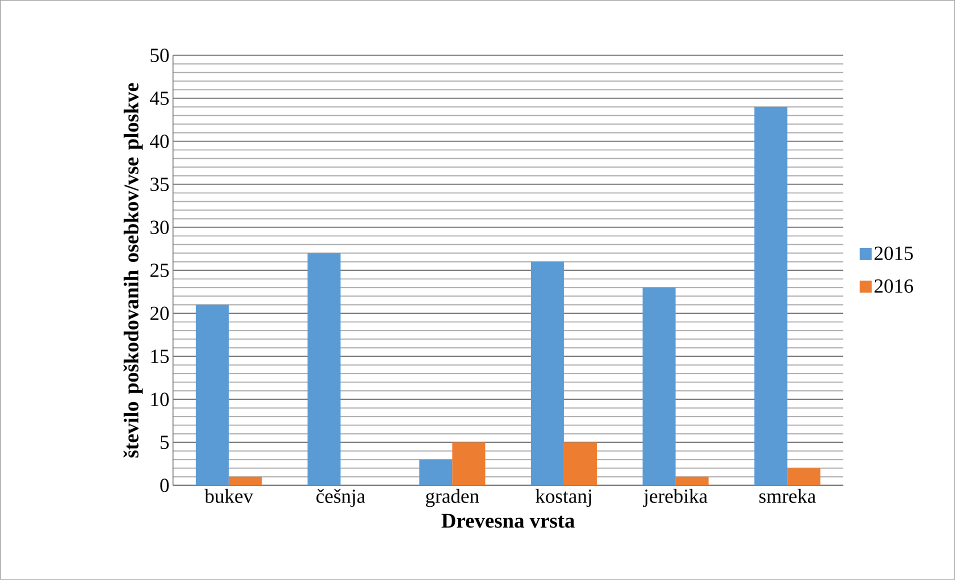 The height and width of the screenshot is (580, 955). I want to click on y-tick-label: 20, so click(159, 313).